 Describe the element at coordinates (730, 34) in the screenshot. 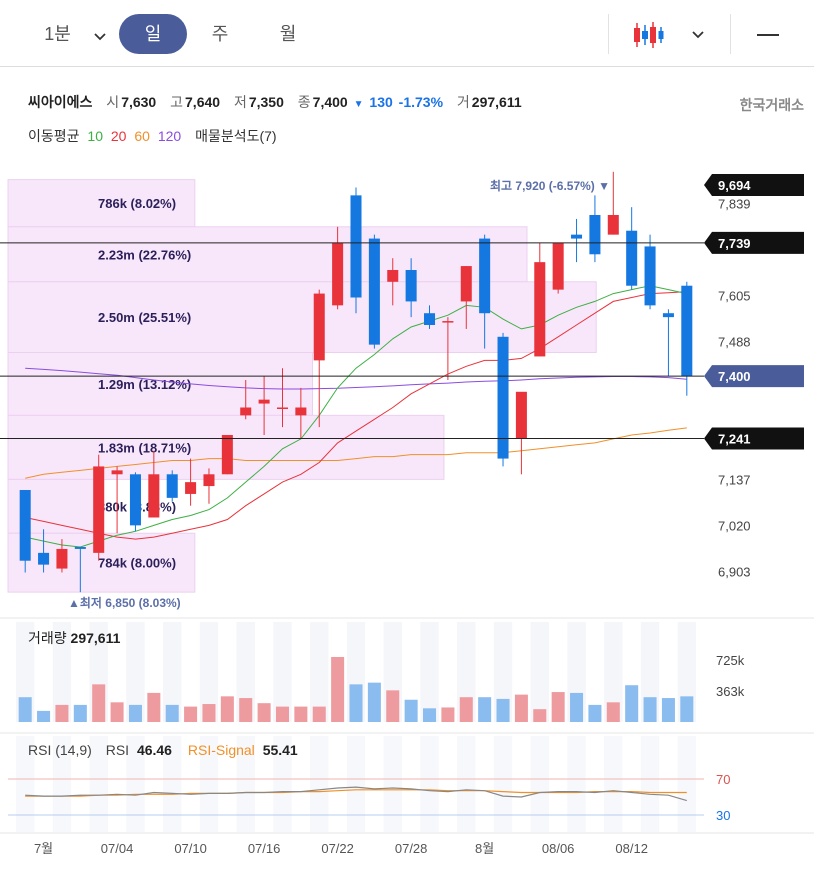

I see `toolbar-divider` at that location.